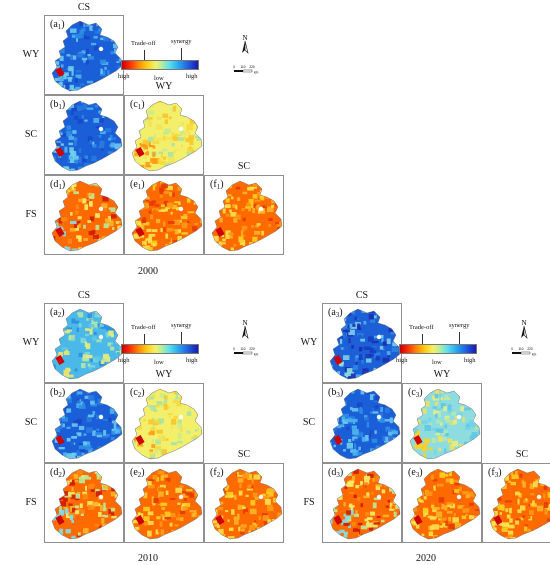 The height and width of the screenshot is (565, 550). What do you see at coordinates (415, 393) in the screenshot?
I see `panel-label: (c3)` at bounding box center [415, 393].